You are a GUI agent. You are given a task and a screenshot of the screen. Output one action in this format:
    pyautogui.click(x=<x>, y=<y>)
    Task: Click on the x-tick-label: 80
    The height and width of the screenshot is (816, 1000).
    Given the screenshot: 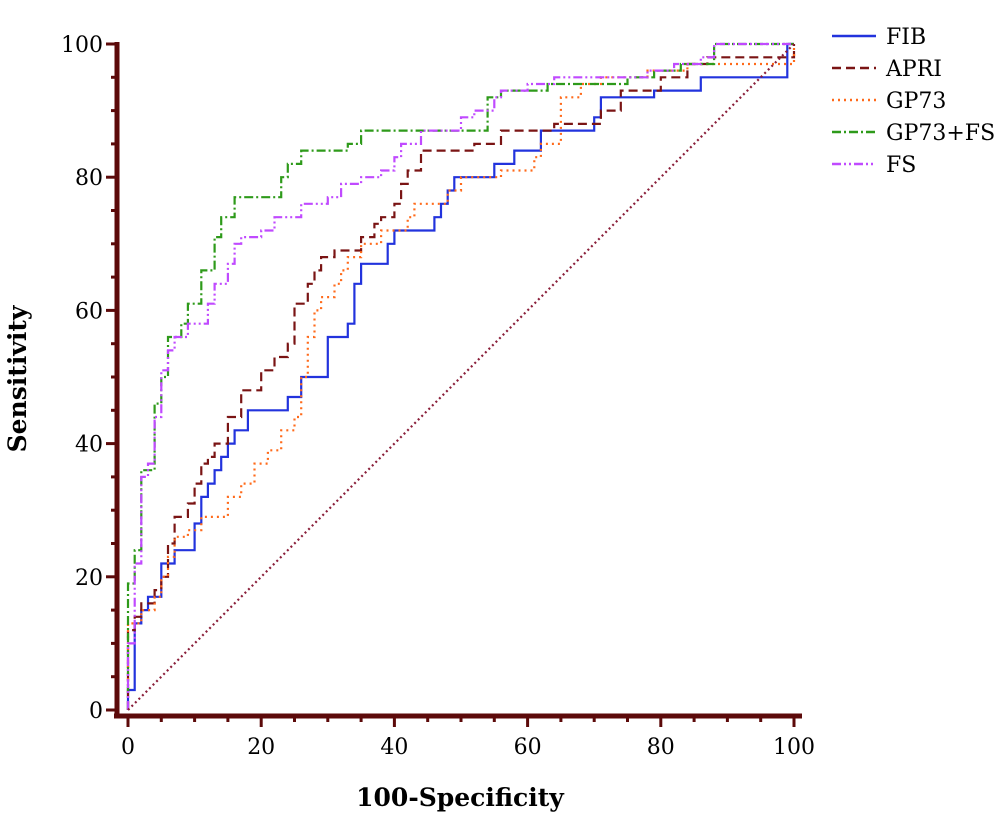 What is the action you would take?
    pyautogui.click(x=661, y=747)
    